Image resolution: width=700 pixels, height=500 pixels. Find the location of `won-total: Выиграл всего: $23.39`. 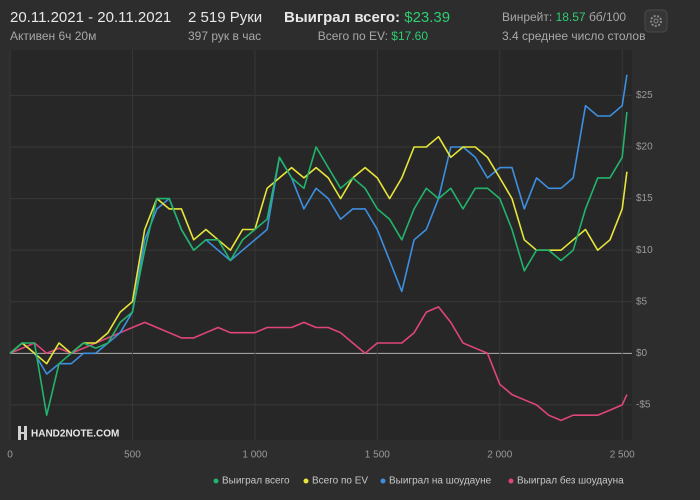

won-total: Выиграл всего: $23.39 is located at coordinates (367, 17).